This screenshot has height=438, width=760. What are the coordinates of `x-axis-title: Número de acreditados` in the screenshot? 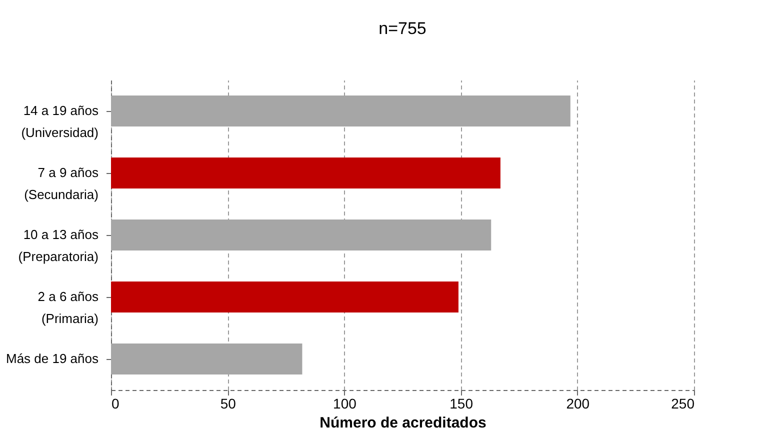 It's located at (403, 423).